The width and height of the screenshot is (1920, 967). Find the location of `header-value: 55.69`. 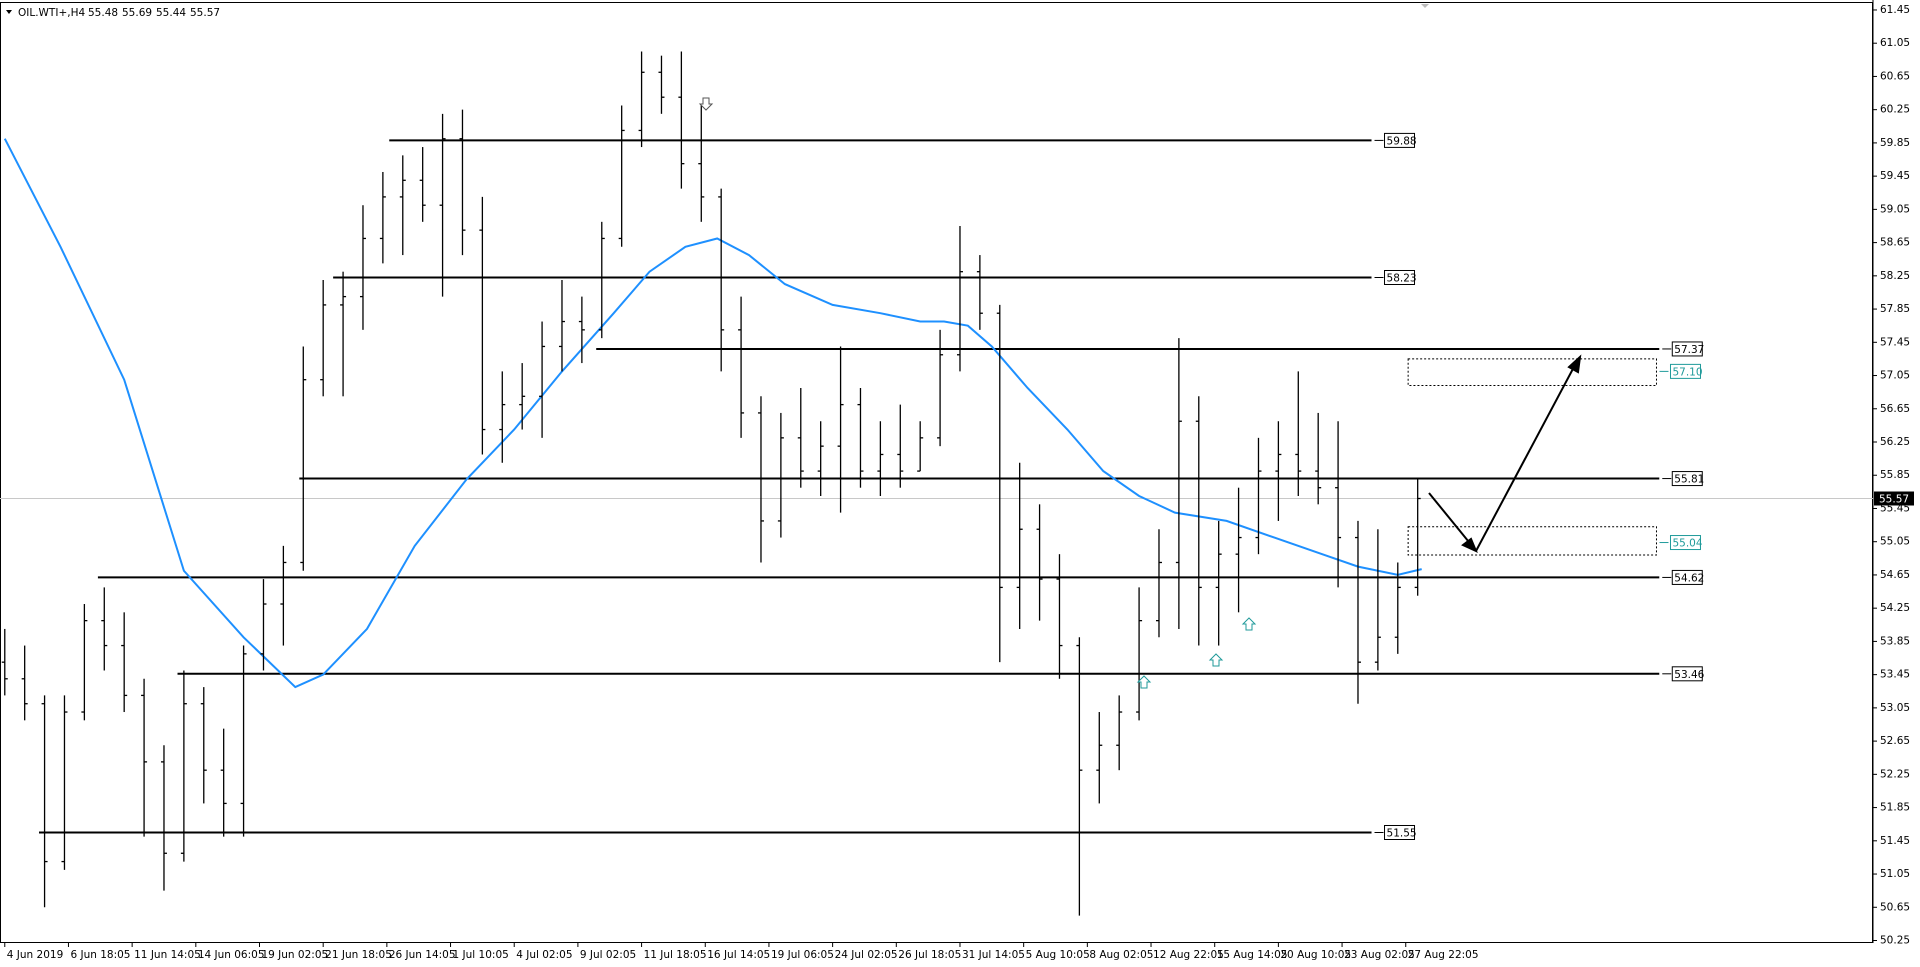

header-value: 55.69 is located at coordinates (137, 13).